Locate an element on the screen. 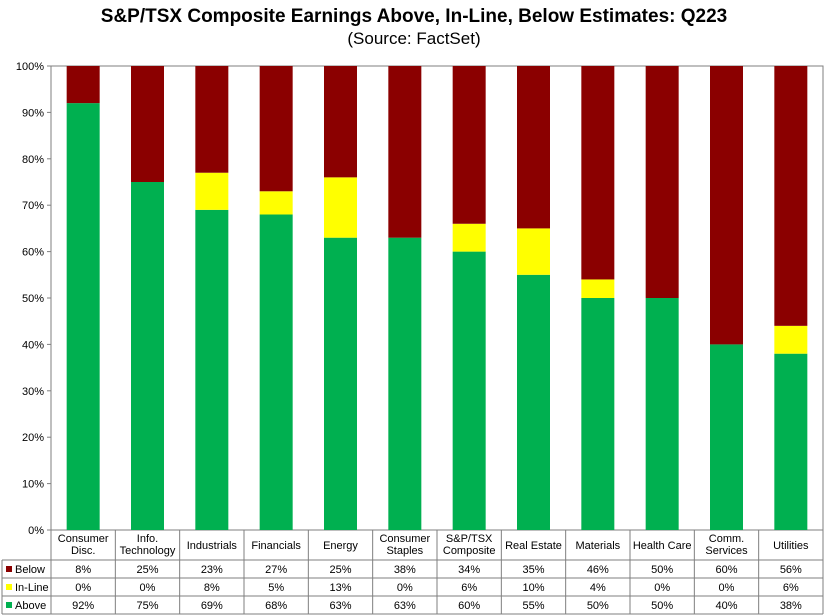  y-tick-label: 90% is located at coordinates (33, 113).